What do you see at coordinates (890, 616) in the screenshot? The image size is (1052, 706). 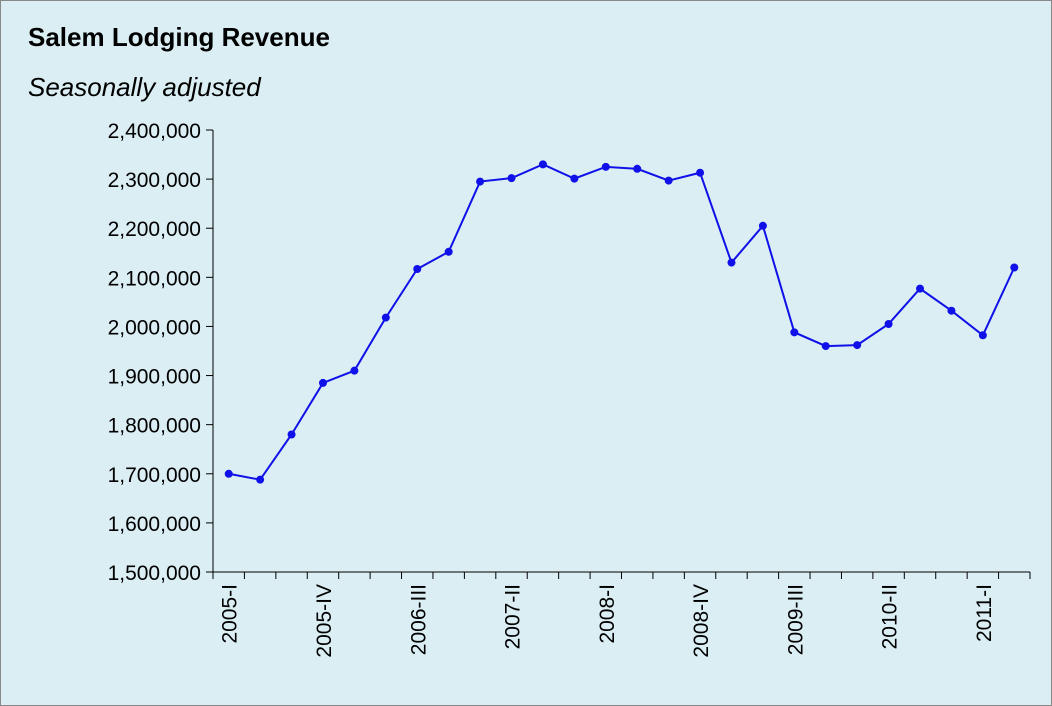 I see `x-tick-label: 2010-II` at bounding box center [890, 616].